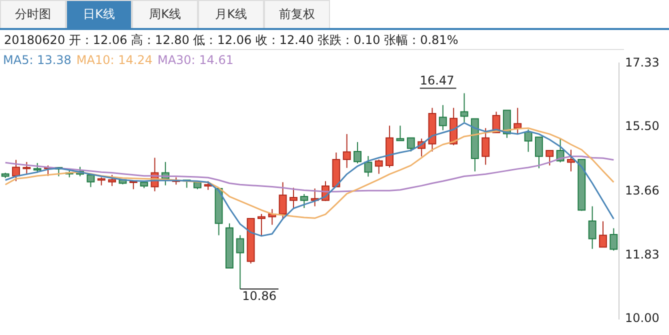 The image size is (669, 335). Describe the element at coordinates (195, 60) in the screenshot. I see `text: MA30: 14.61` at that location.